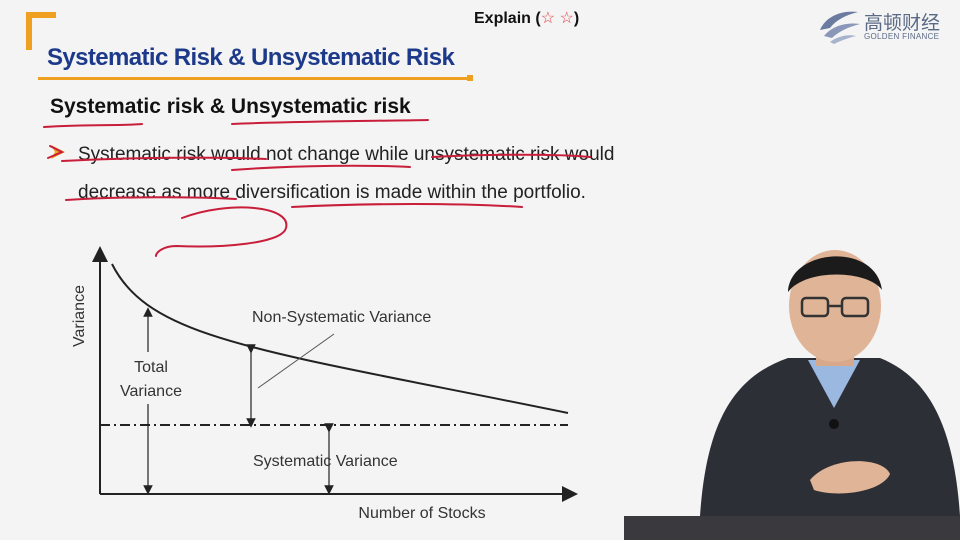  What do you see at coordinates (79, 316) in the screenshot?
I see `y-axis-label: Variance` at bounding box center [79, 316].